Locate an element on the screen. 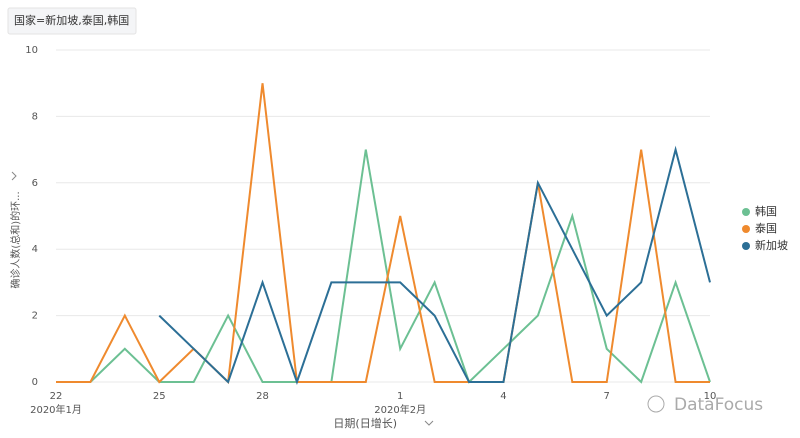  y-tick-label: 10 is located at coordinates (31, 50).